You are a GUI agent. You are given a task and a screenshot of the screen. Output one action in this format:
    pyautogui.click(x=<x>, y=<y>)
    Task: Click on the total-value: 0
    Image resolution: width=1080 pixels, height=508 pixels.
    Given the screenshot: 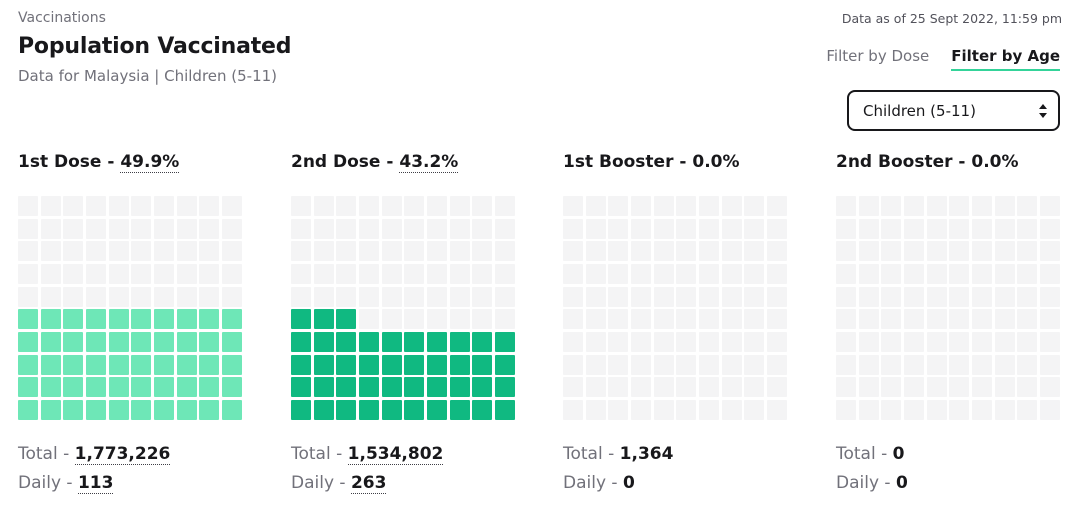 What is the action you would take?
    pyautogui.click(x=898, y=454)
    